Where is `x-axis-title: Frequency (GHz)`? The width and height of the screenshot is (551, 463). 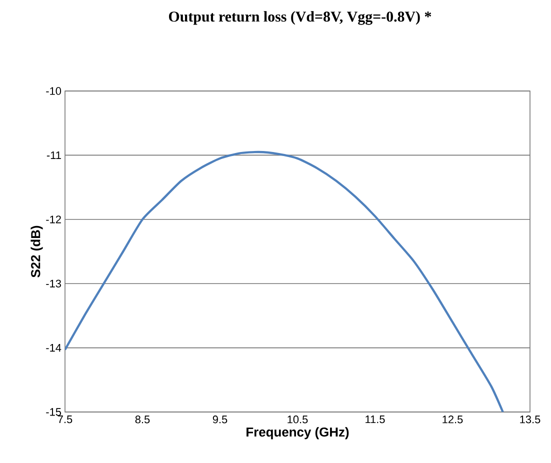
x-axis-title: Frequency (GHz) is located at coordinates (297, 433).